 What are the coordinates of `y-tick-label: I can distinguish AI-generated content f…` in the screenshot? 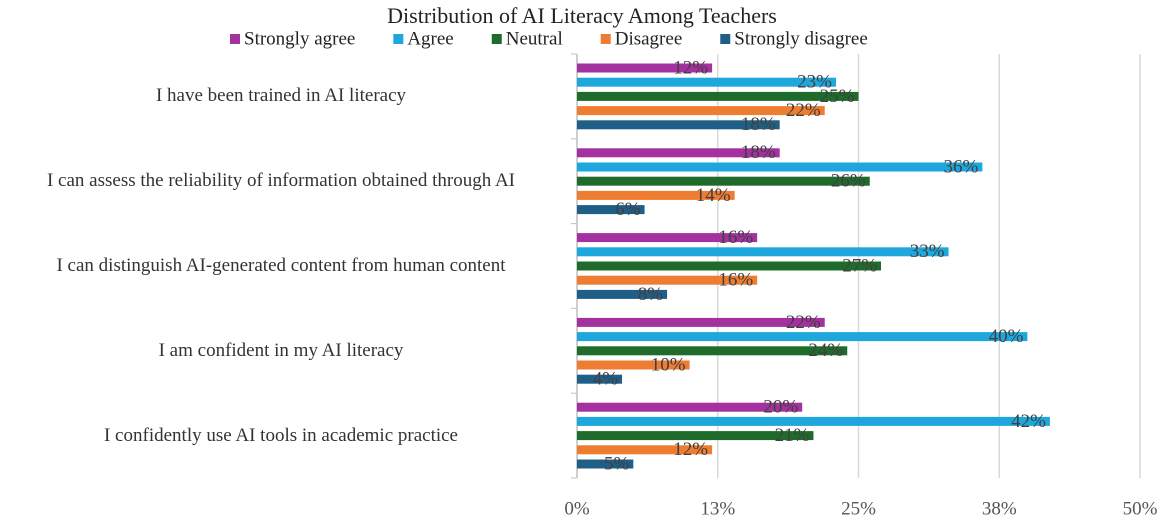 It's located at (281, 265).